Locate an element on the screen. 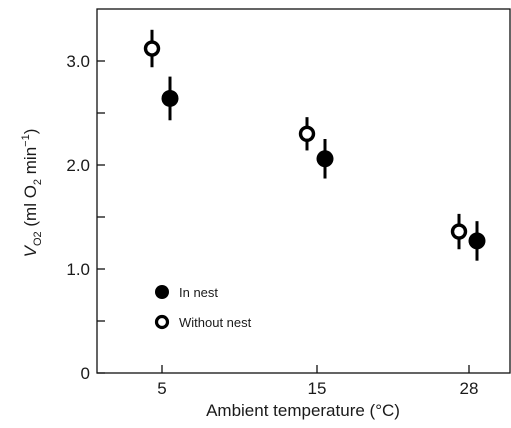 The height and width of the screenshot is (428, 511). y-axis-ticks: 0 1.0 2.0 3.0 is located at coordinates (85, 217).